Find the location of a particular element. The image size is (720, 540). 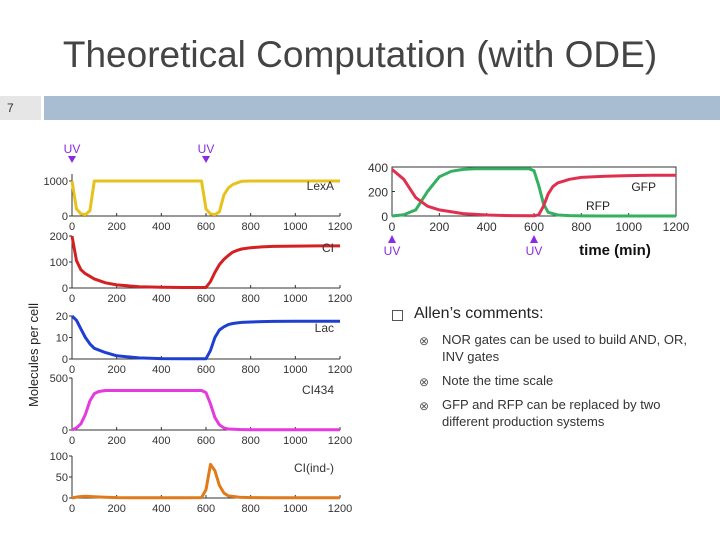

slide-header-bar: 7 is located at coordinates (360, 108).